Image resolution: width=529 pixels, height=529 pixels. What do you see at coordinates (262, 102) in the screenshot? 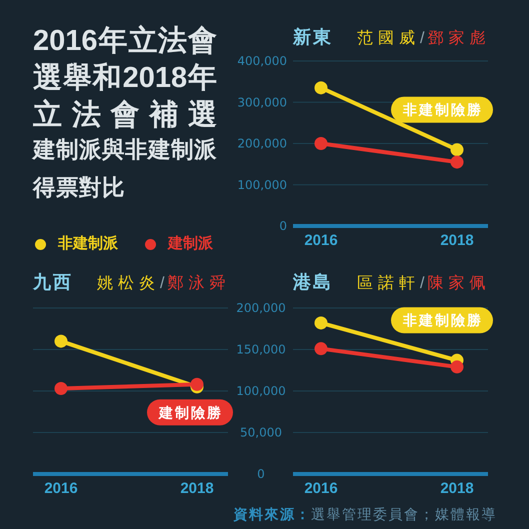
I see `y-tick-label: 300,000` at bounding box center [262, 102].